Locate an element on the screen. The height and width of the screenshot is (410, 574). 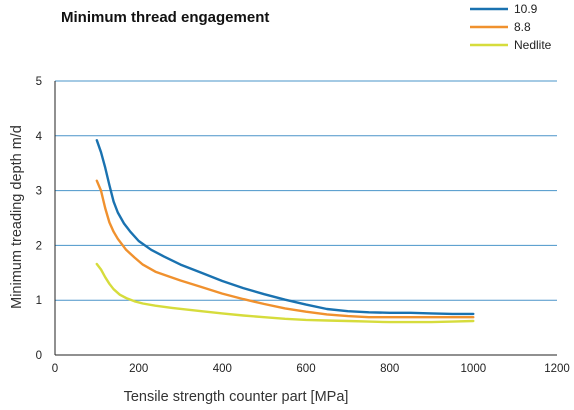
x-tick-label: 800 is located at coordinates (389, 369).